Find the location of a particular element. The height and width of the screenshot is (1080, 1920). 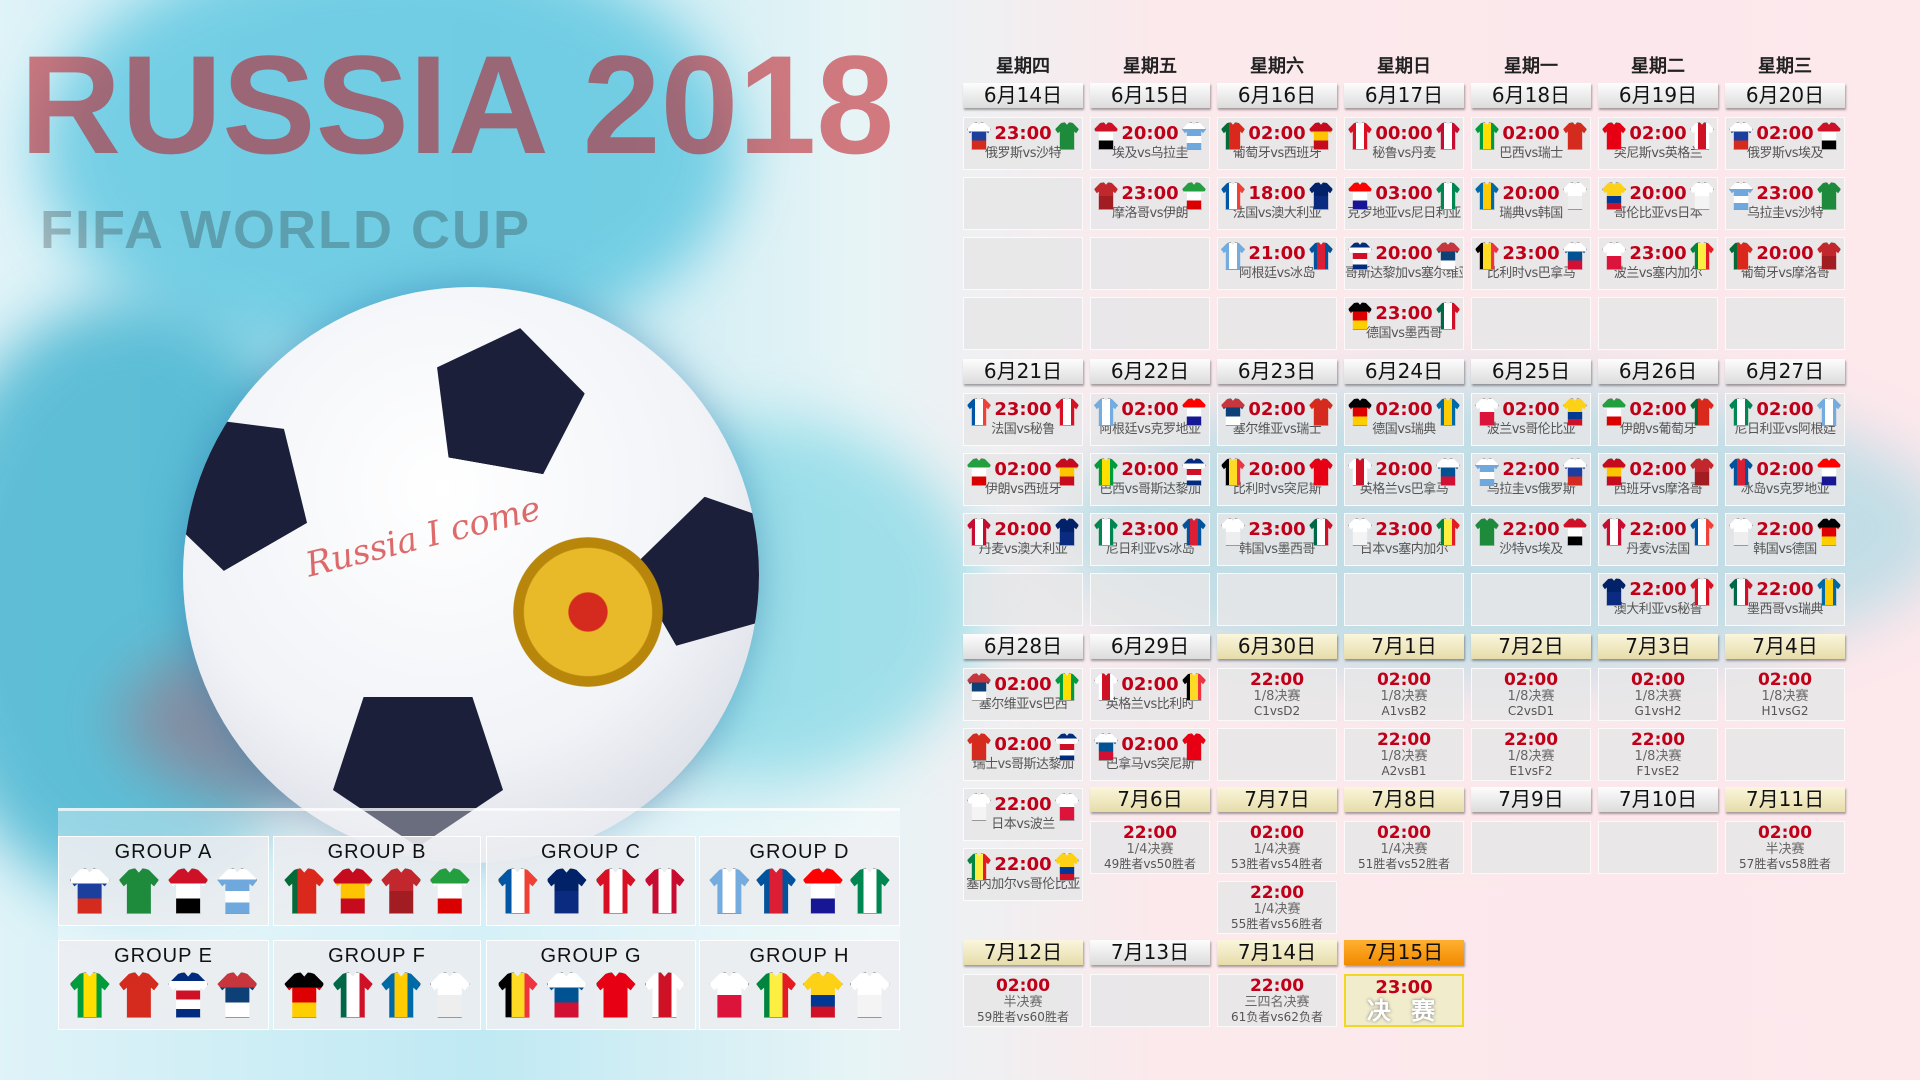

match-cell: 23:00 德国vs墨西哥 is located at coordinates (1404, 323).